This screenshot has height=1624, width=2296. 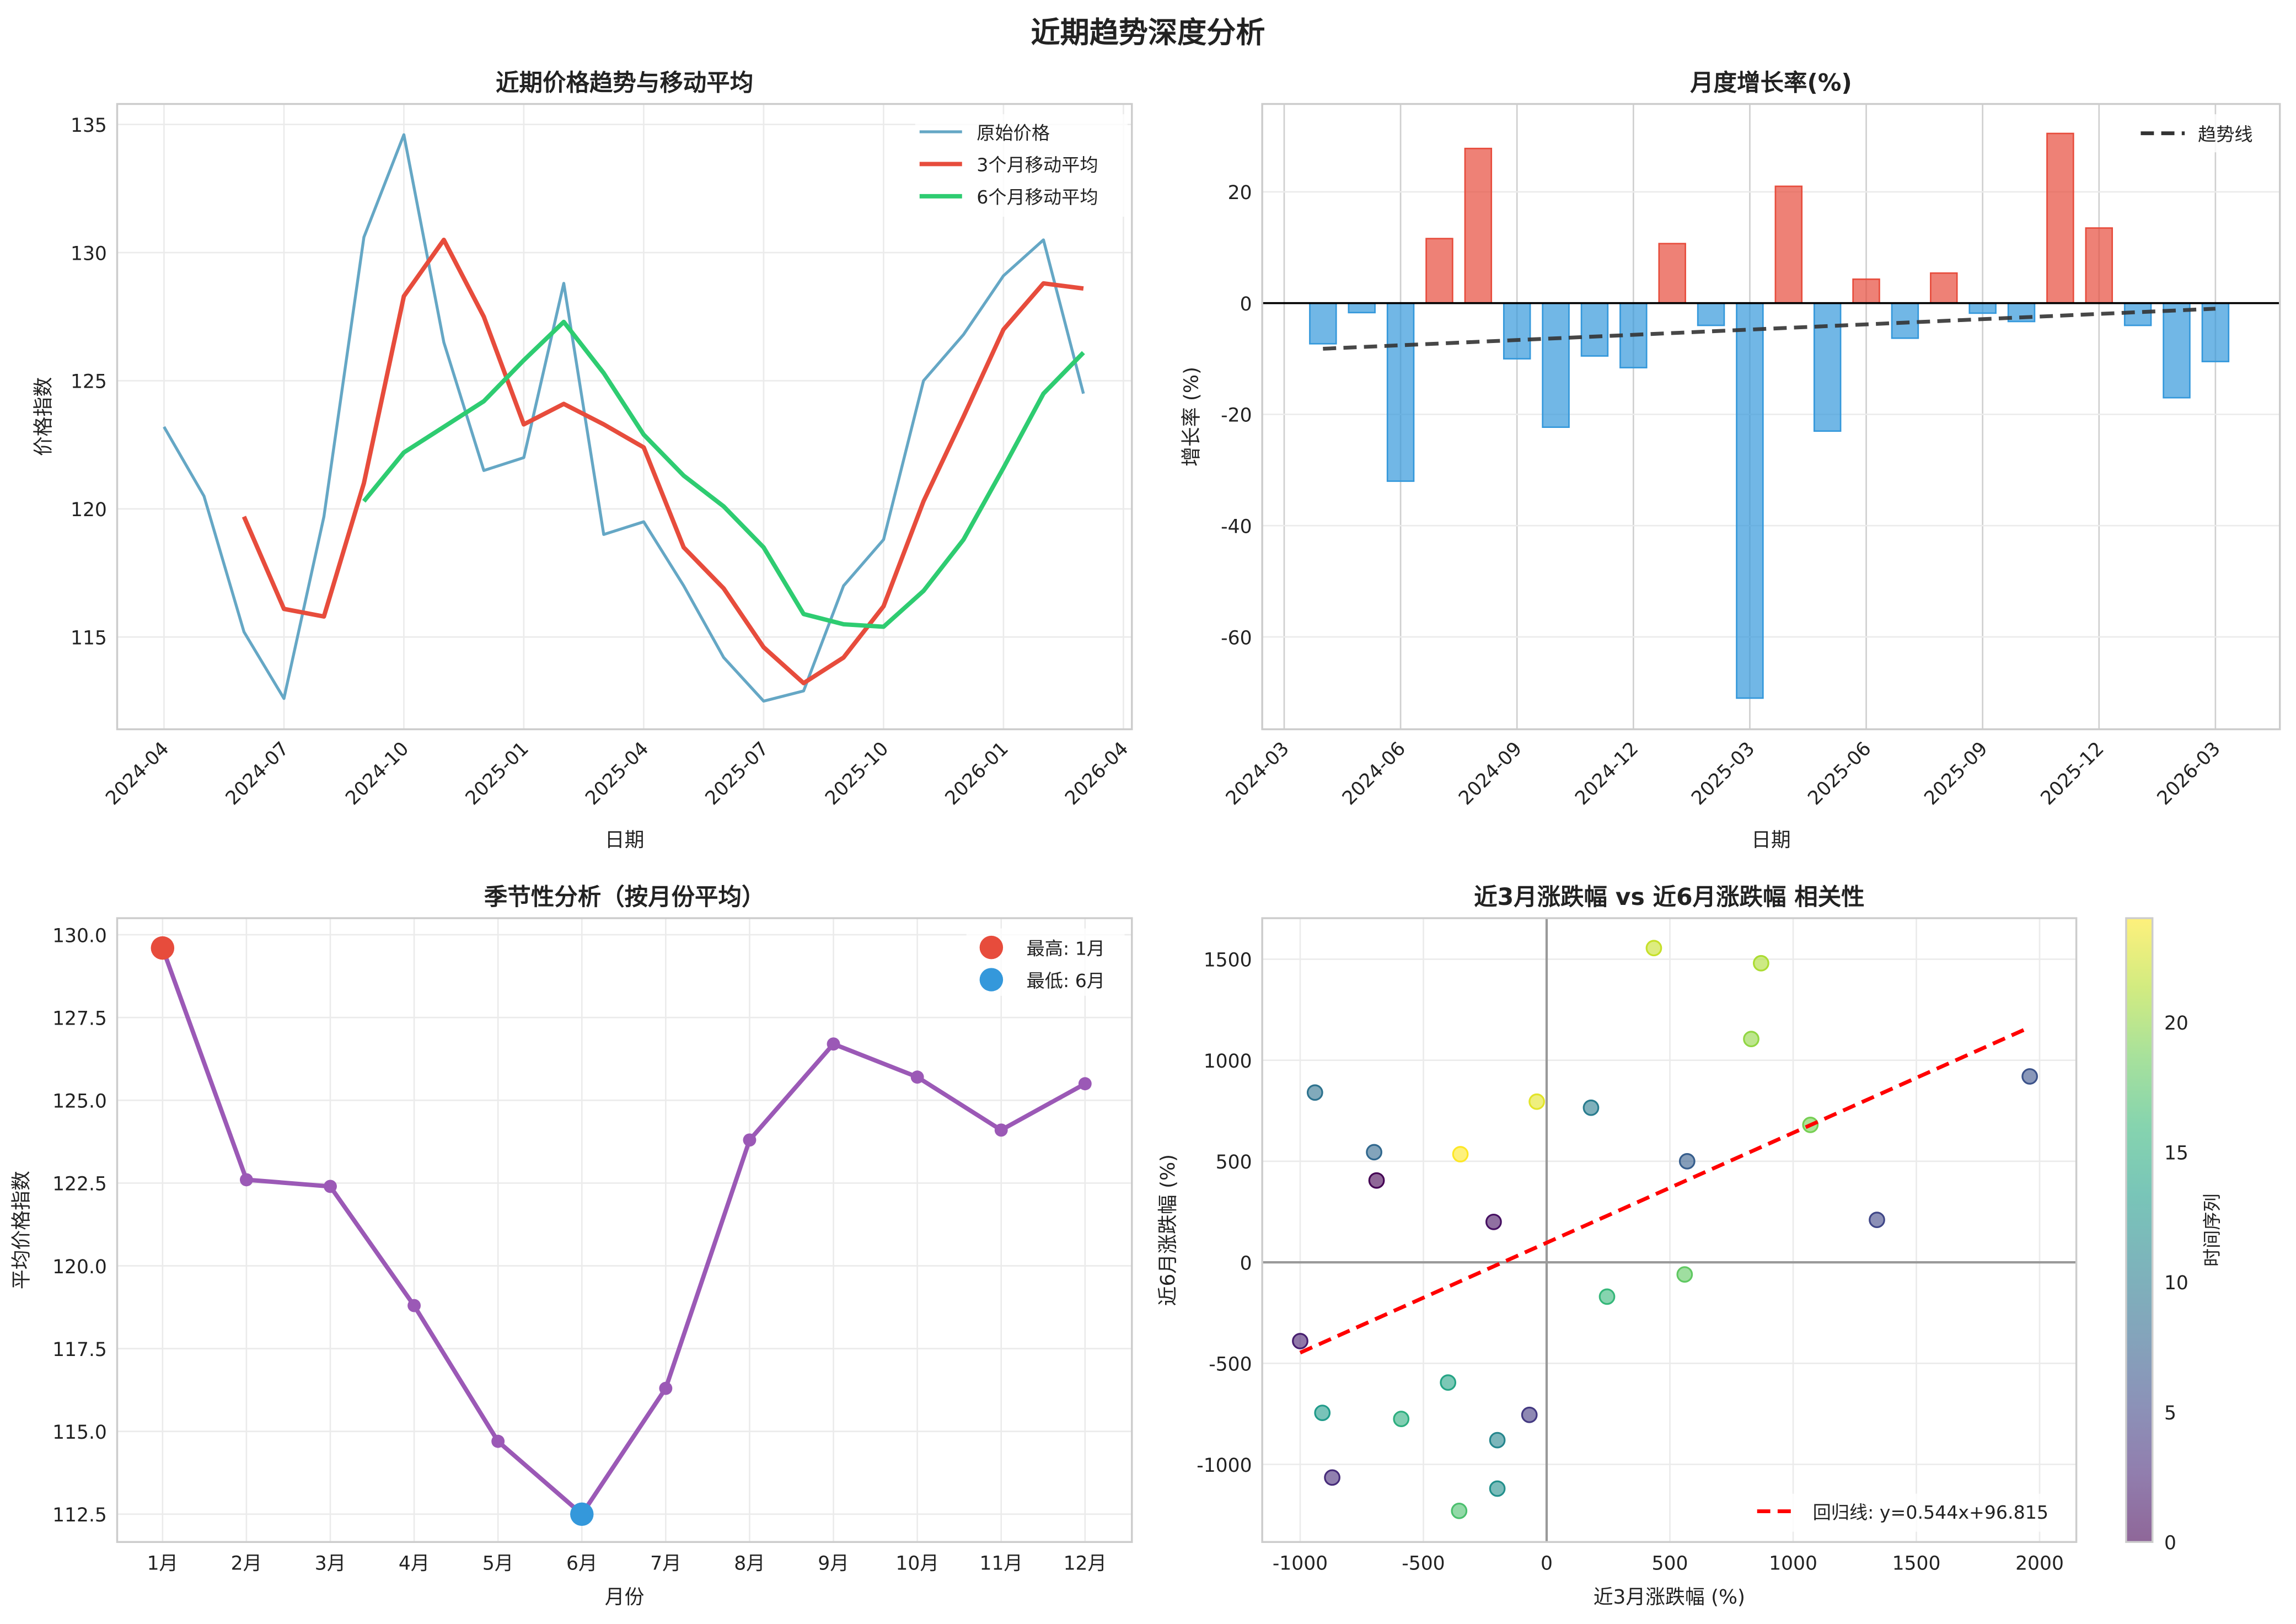 What do you see at coordinates (1723, 774) in the screenshot?
I see `x-tick-label: 2025-03` at bounding box center [1723, 774].